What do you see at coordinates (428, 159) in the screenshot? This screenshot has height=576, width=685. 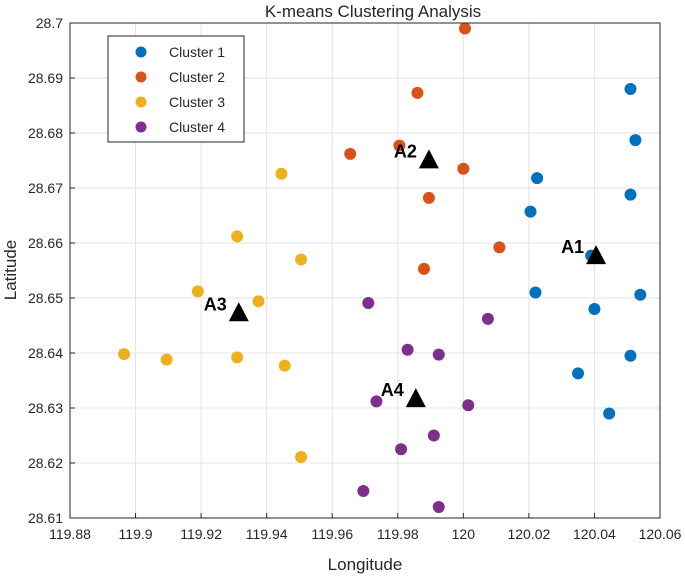 I see `centroid-marker-a2` at bounding box center [428, 159].